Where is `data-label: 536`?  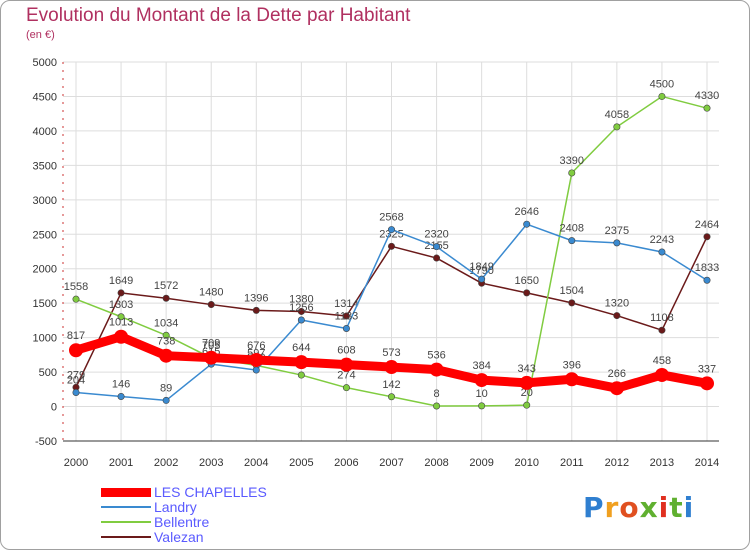 data-label: 536 is located at coordinates (436, 356).